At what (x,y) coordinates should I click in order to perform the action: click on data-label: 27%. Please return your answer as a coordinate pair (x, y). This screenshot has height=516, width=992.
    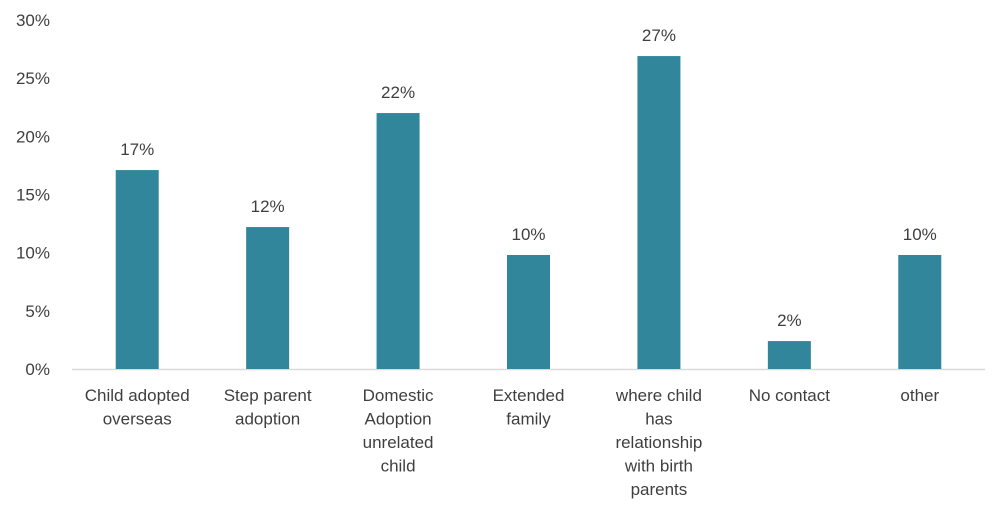
    Looking at the image, I should click on (659, 35).